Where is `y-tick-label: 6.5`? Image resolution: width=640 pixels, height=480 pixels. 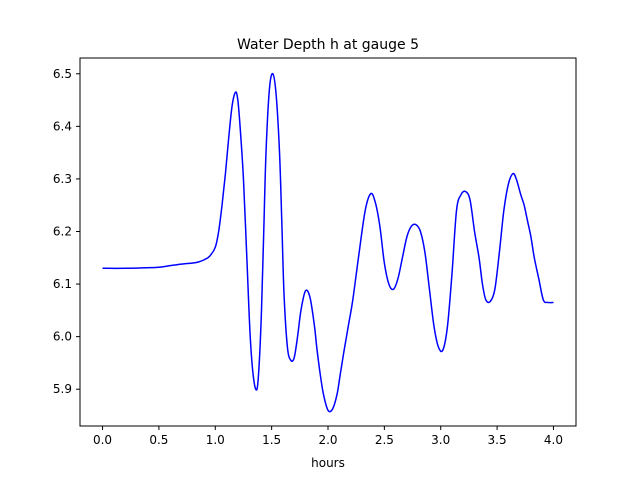
y-tick-label: 6.5 is located at coordinates (62, 74).